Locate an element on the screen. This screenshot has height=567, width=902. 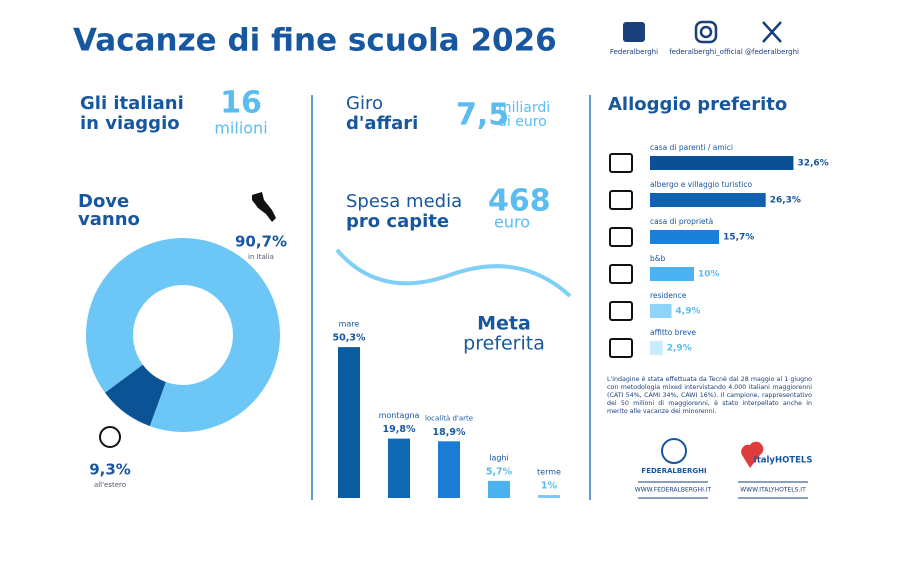
chart-title: Meta is located at coordinates (504, 324).